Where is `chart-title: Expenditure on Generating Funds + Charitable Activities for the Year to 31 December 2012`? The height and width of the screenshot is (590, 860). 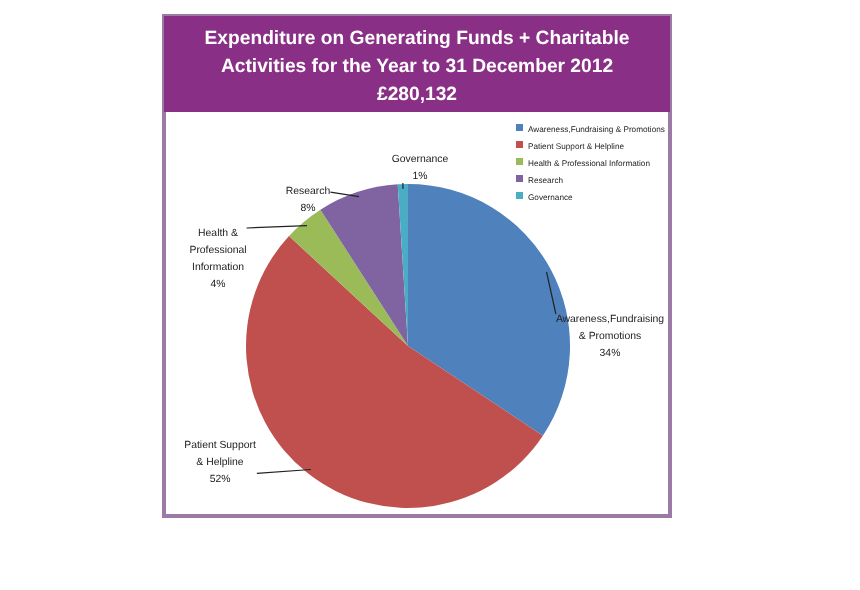
chart-title: Expenditure on Generating Funds + Charitable Activities for the Year to 31 December 2012 is located at coordinates (417, 53).